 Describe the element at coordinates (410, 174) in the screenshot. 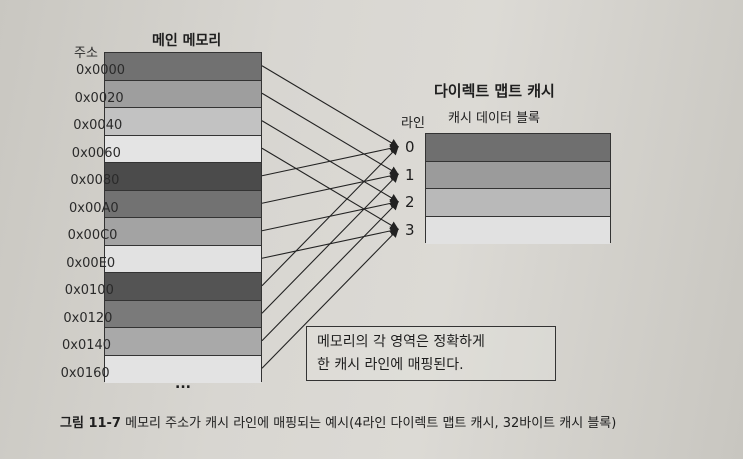

I see `cache-line-number: 1` at that location.